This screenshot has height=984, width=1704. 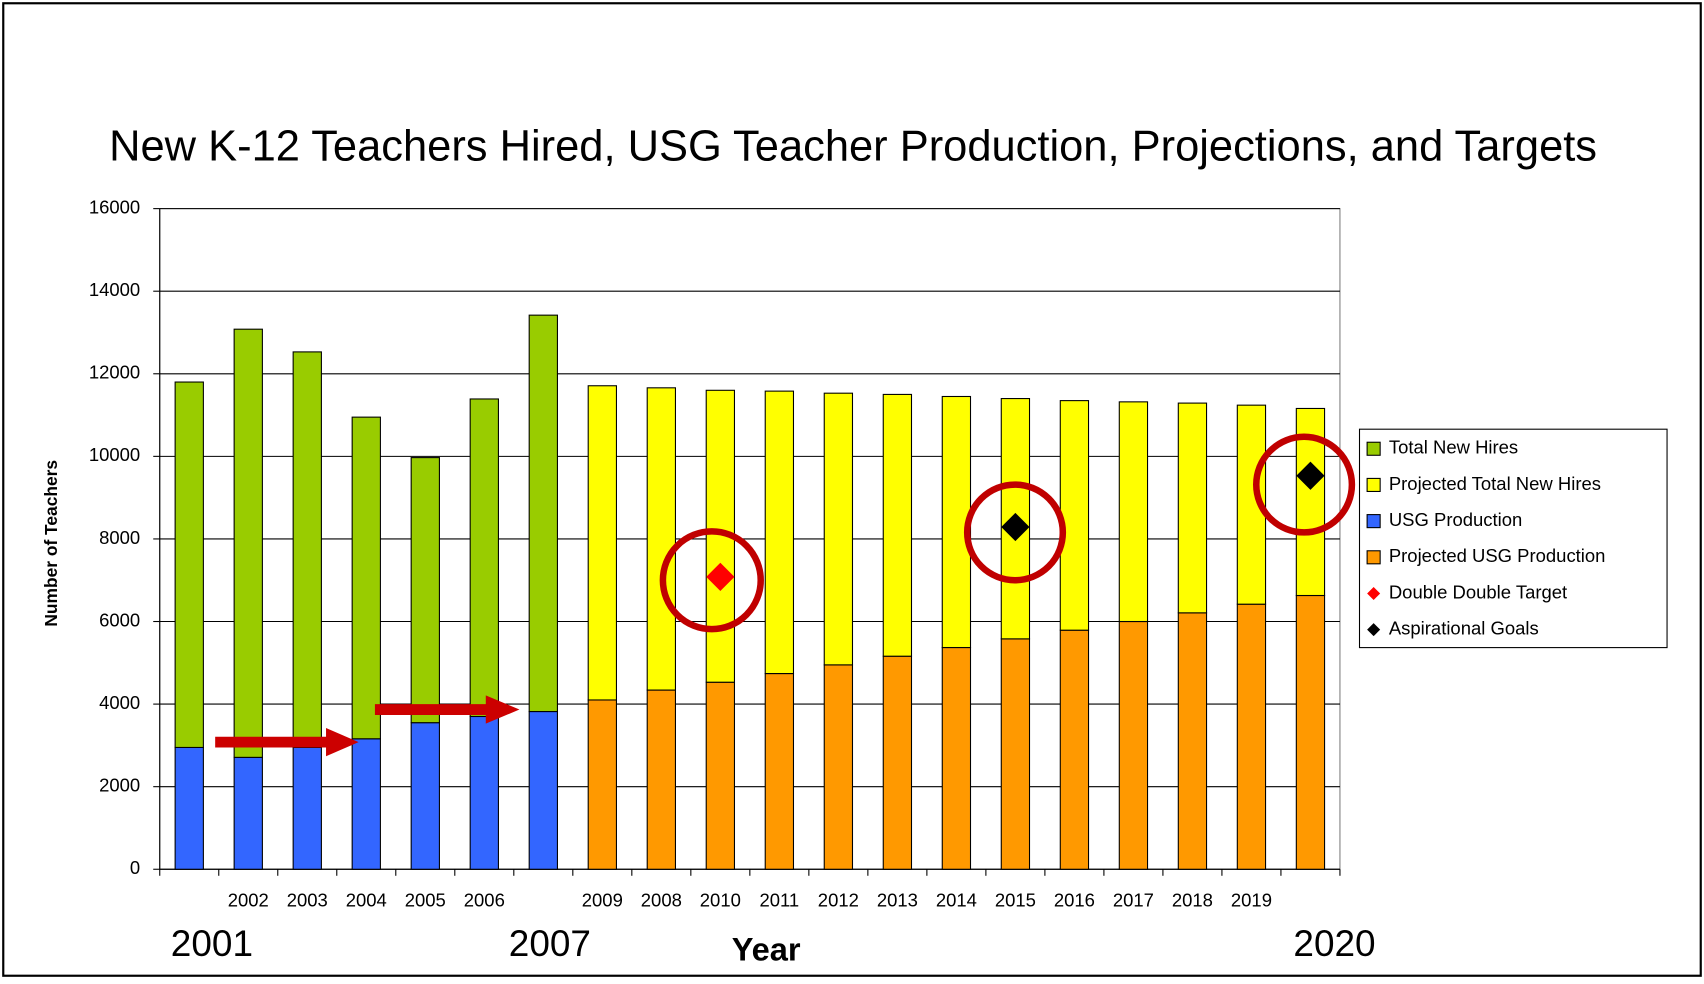 I want to click on x-tick-label: 2008, so click(x=661, y=900).